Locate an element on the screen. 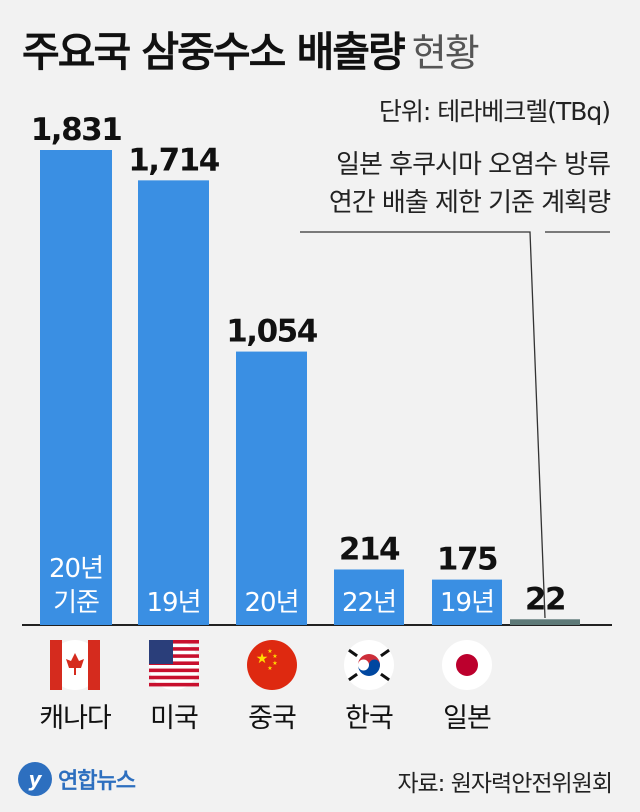 The image size is (640, 812). bar-value-label-2: 1,054 is located at coordinates (271, 332).